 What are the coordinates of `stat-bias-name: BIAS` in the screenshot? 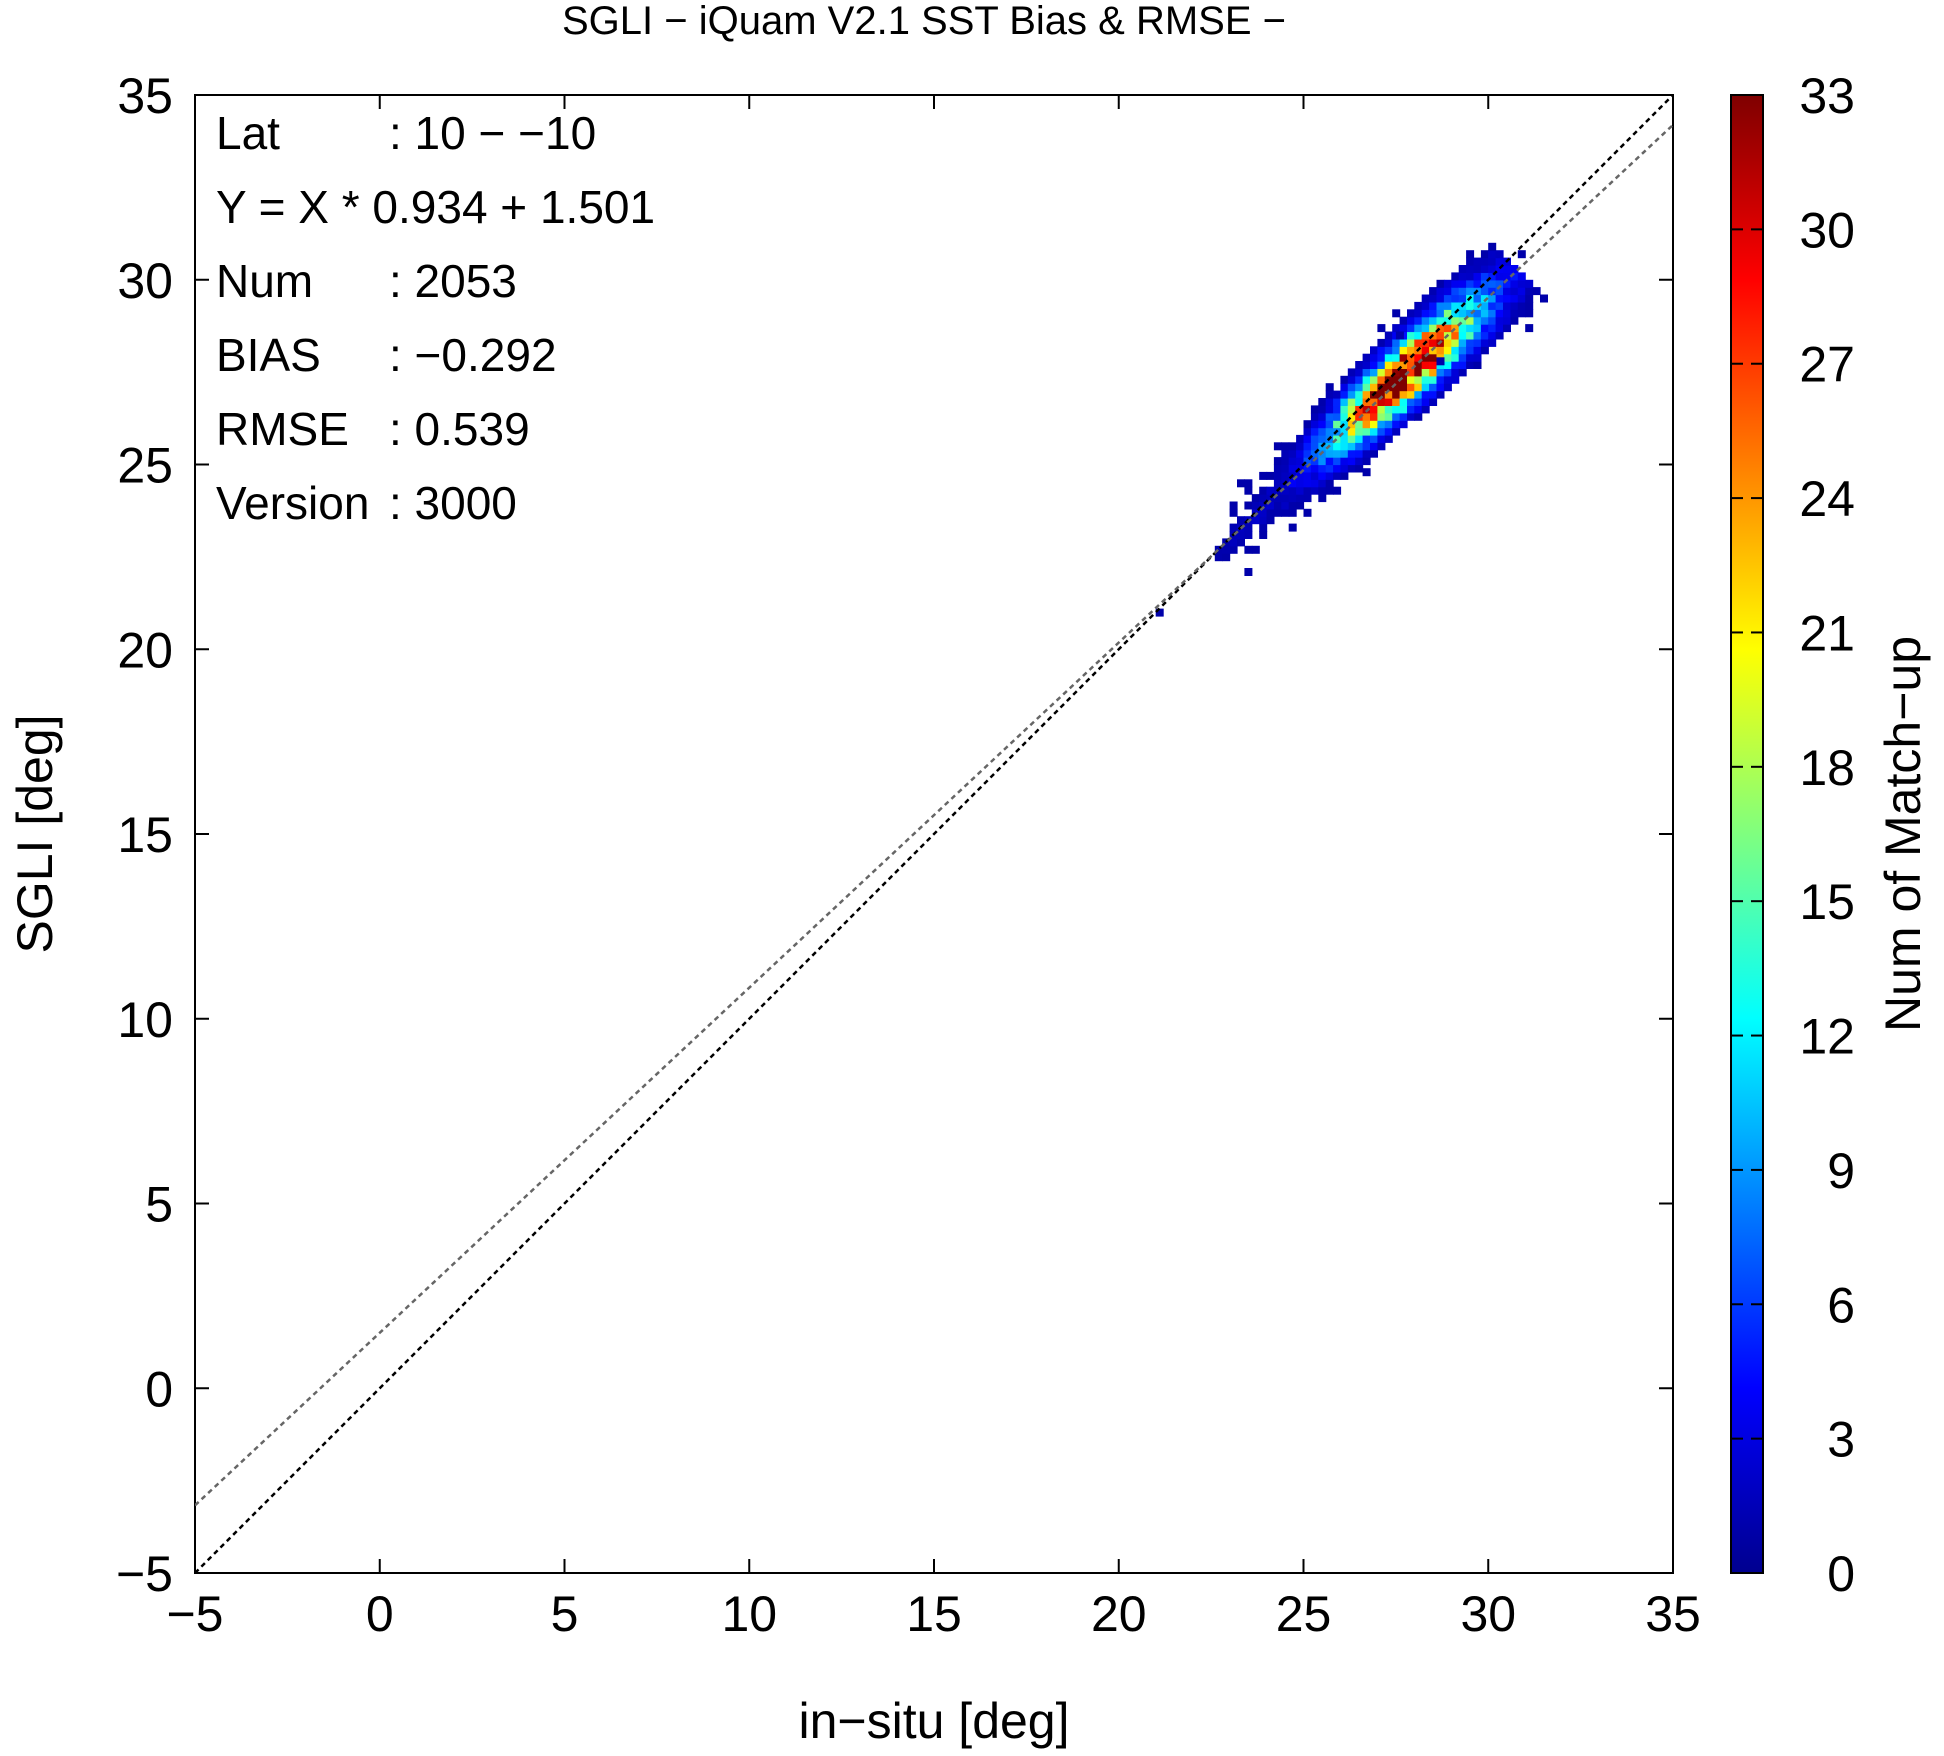 It's located at (268, 355).